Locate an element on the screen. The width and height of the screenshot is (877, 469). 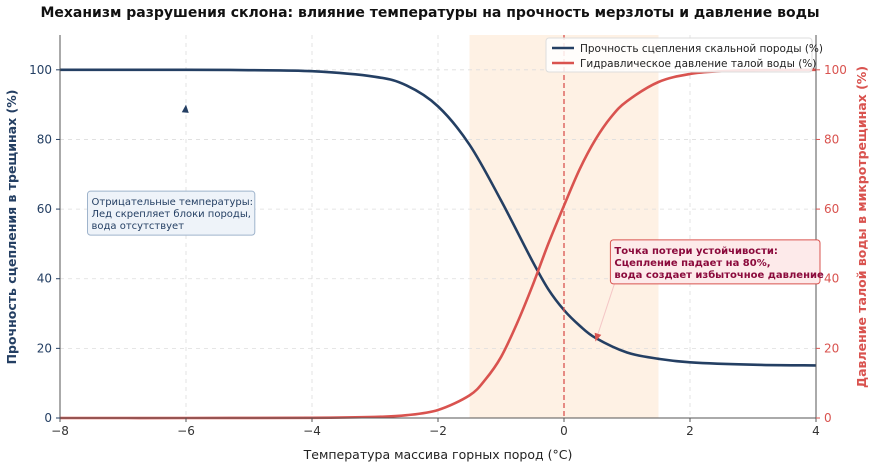
y-right-tick-label: 60 is located at coordinates (831, 209).